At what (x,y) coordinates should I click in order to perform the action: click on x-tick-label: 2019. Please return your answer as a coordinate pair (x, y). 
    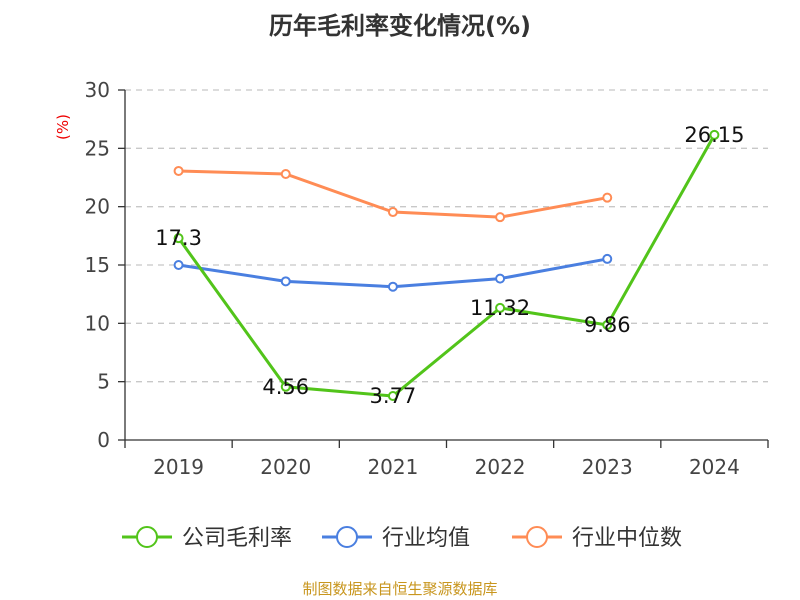
    Looking at the image, I should click on (178, 467).